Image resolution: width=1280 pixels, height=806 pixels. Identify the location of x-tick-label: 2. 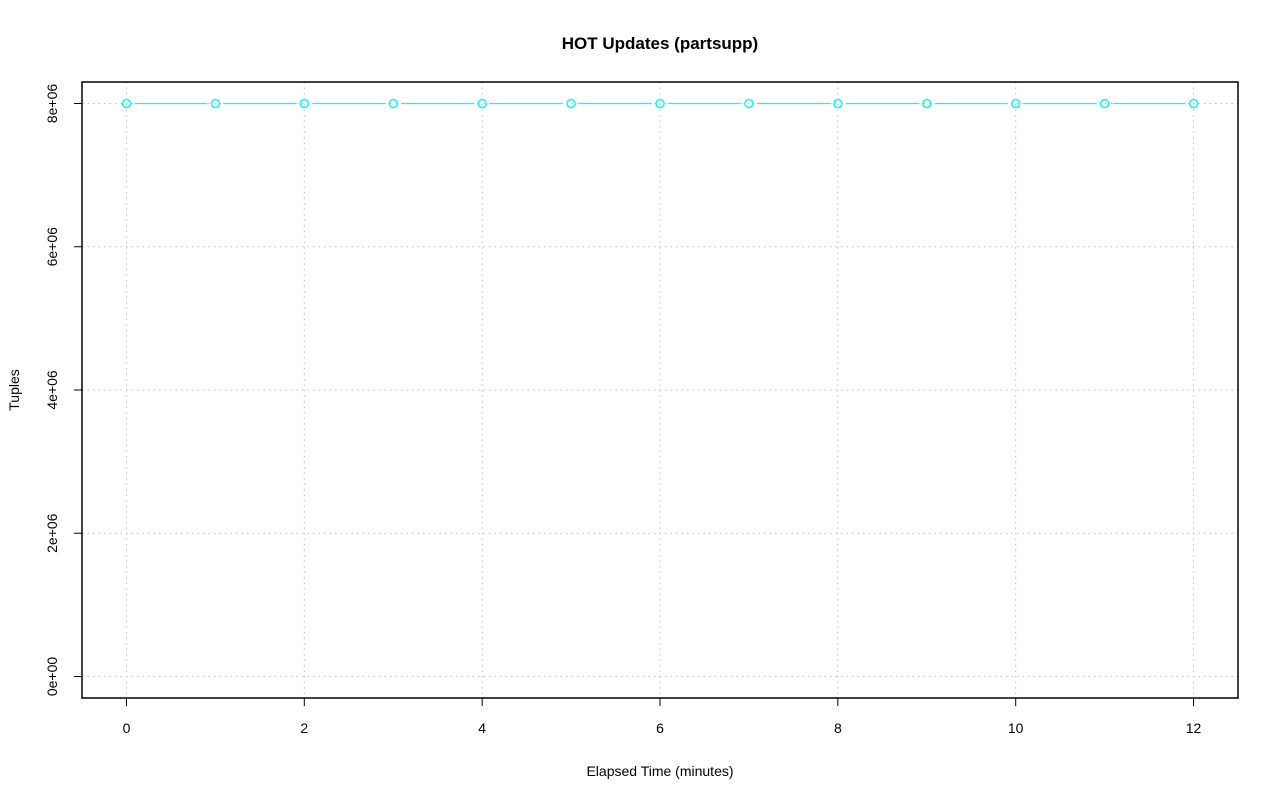
(304, 728).